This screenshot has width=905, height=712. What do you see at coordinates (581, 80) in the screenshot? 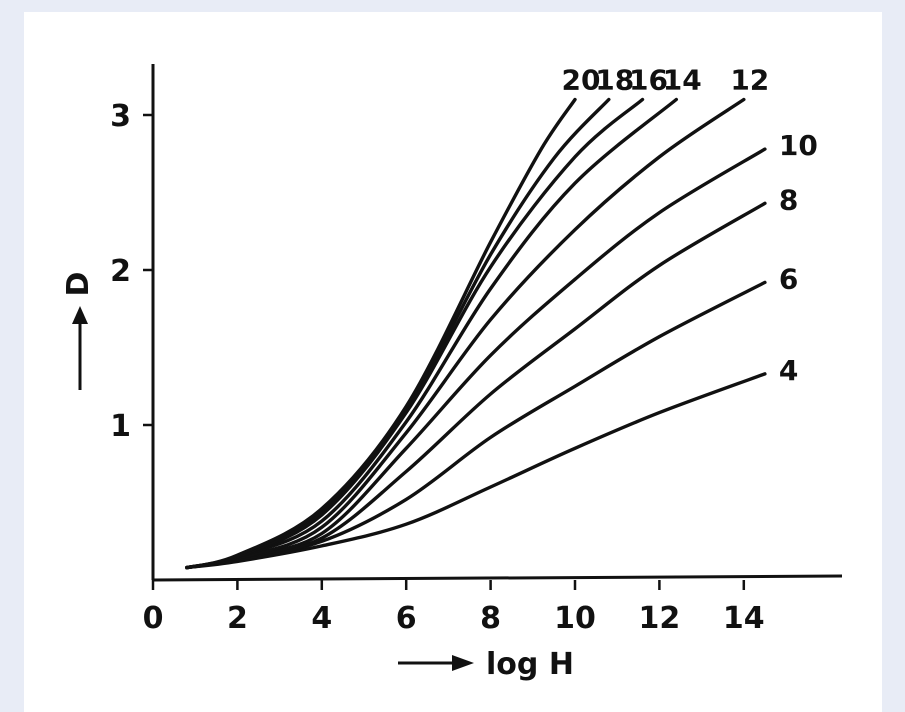
I see `series-label-20: 20` at bounding box center [581, 80].